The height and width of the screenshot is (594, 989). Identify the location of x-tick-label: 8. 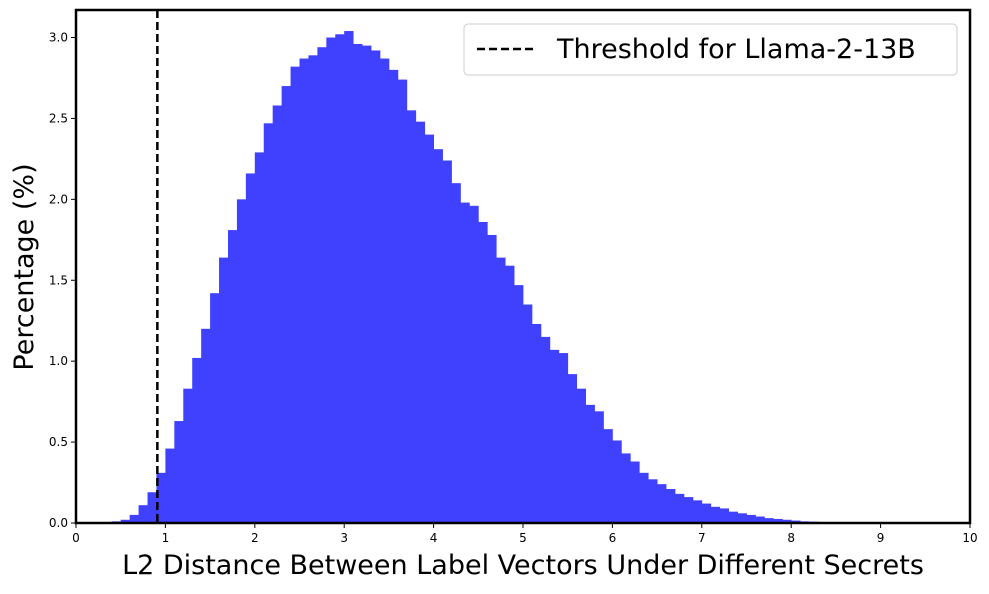
(791, 538).